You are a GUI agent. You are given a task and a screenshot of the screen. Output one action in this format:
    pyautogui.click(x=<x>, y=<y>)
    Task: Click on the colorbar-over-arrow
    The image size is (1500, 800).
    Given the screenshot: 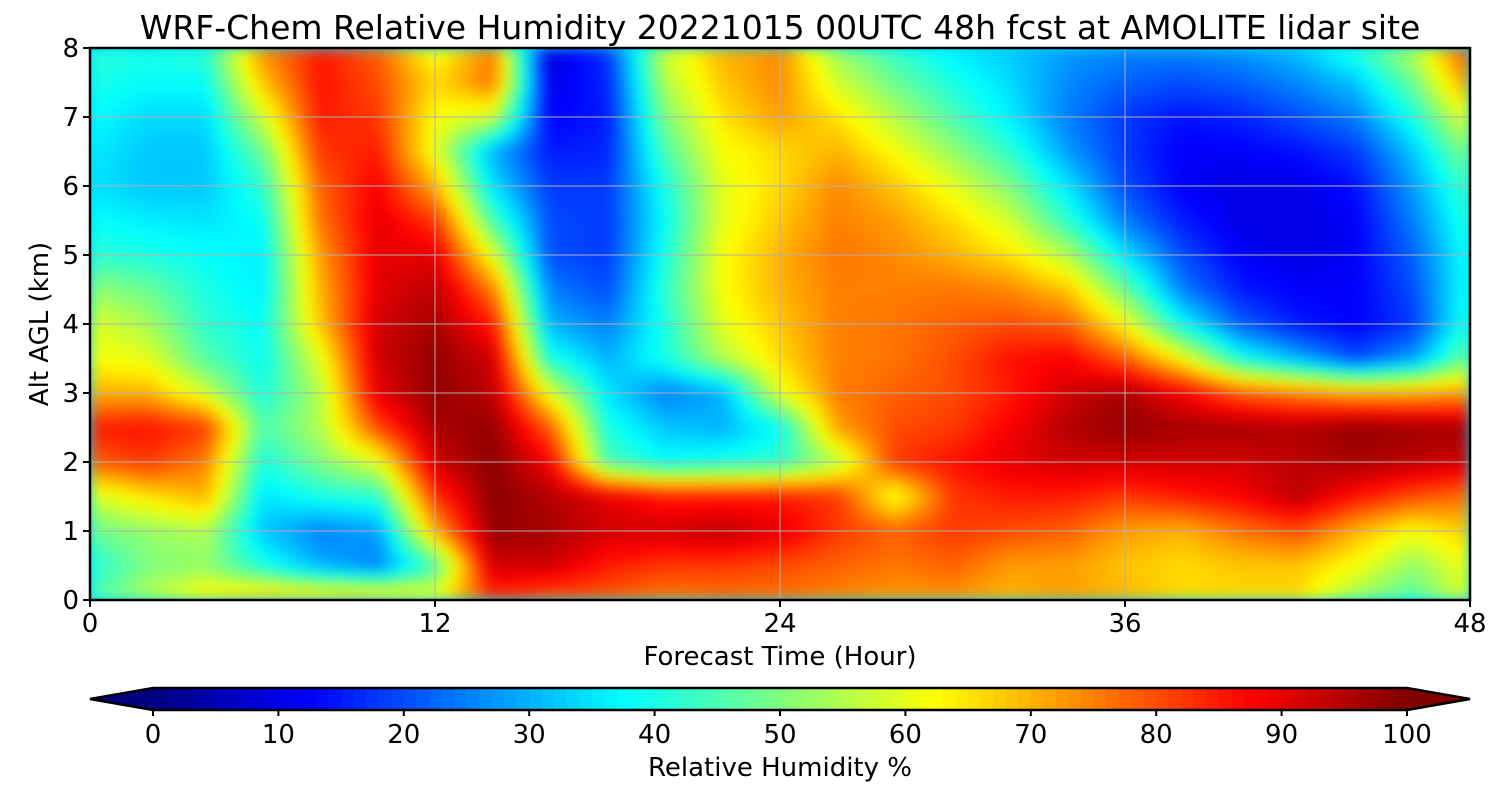 What is the action you would take?
    pyautogui.click(x=1438, y=699)
    